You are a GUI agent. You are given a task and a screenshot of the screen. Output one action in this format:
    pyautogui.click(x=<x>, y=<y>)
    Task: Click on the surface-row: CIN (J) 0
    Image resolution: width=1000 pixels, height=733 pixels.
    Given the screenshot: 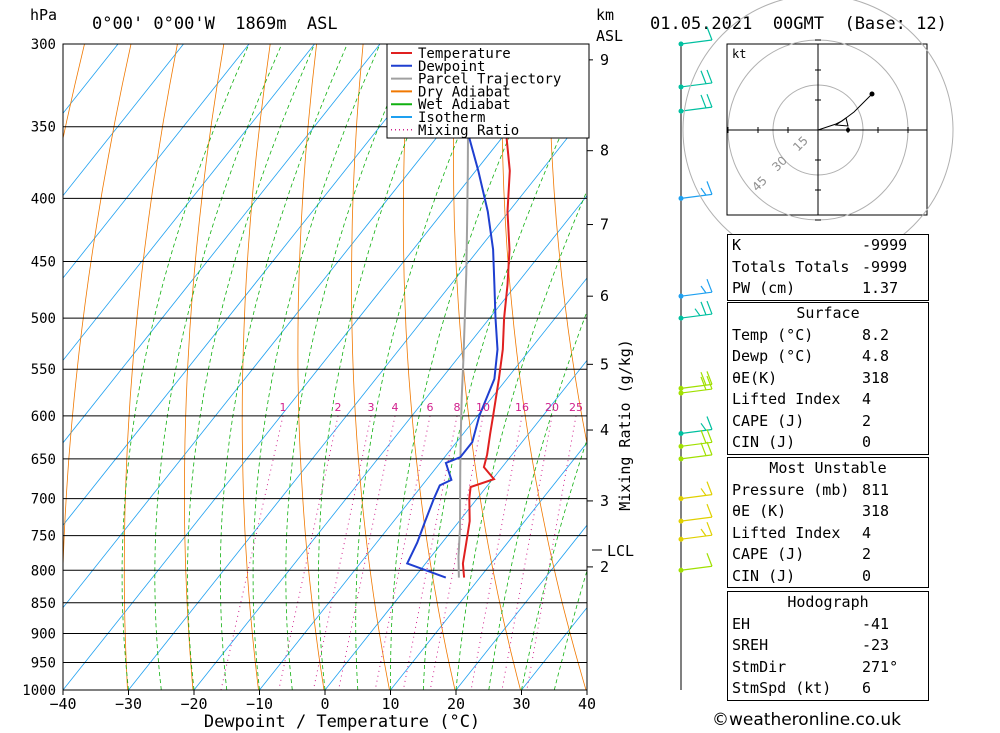 What is the action you would take?
    pyautogui.click(x=828, y=443)
    